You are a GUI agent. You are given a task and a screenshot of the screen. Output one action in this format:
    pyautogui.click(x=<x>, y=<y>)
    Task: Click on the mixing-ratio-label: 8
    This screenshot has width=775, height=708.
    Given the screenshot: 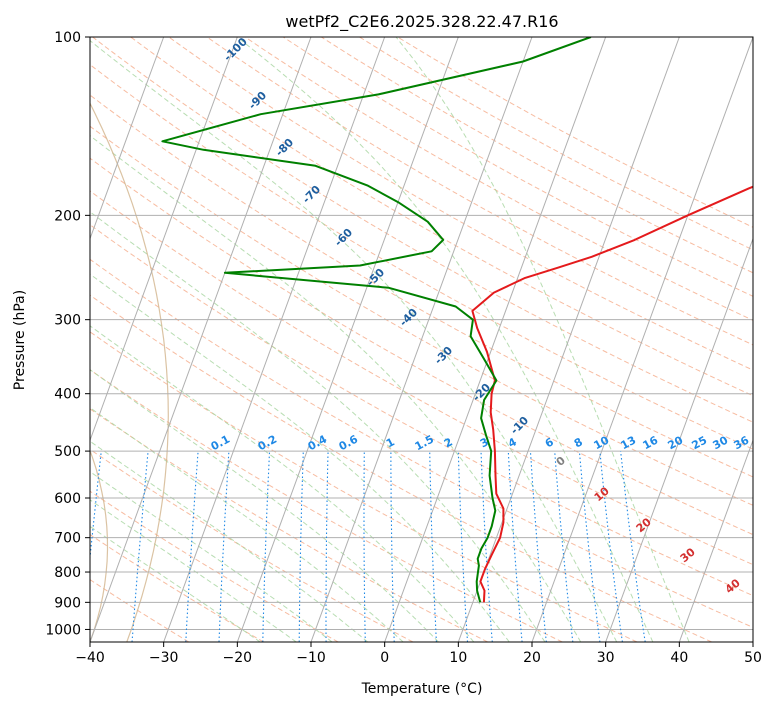 What is the action you would take?
    pyautogui.click(x=578, y=442)
    